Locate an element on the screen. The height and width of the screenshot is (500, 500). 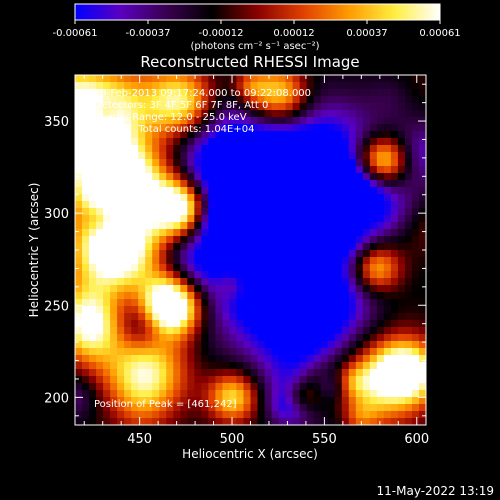
x-axis-title: Heliocentric X (arcsec) is located at coordinates (250, 454).